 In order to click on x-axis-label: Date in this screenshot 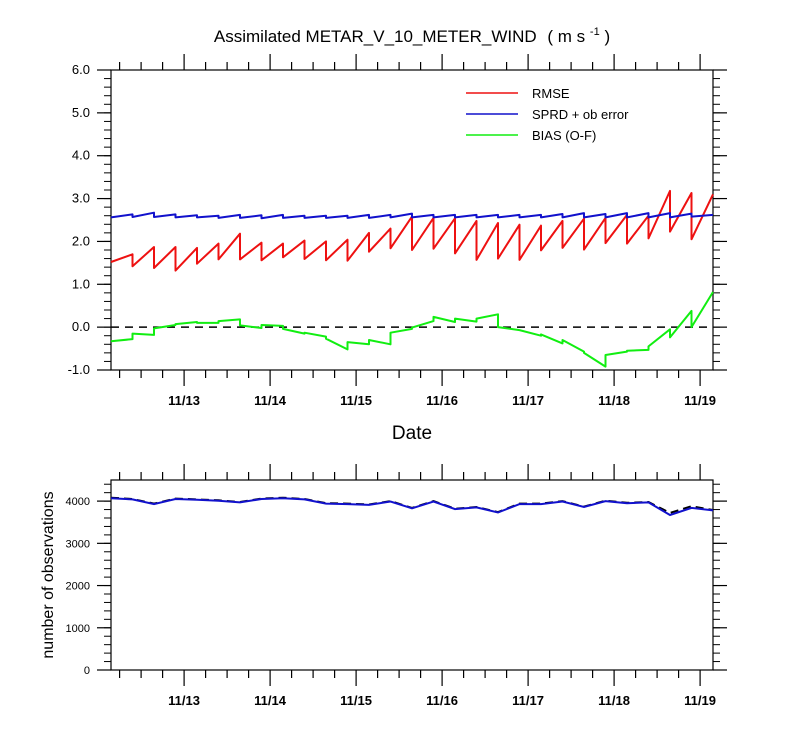, I will do `click(412, 433)`.